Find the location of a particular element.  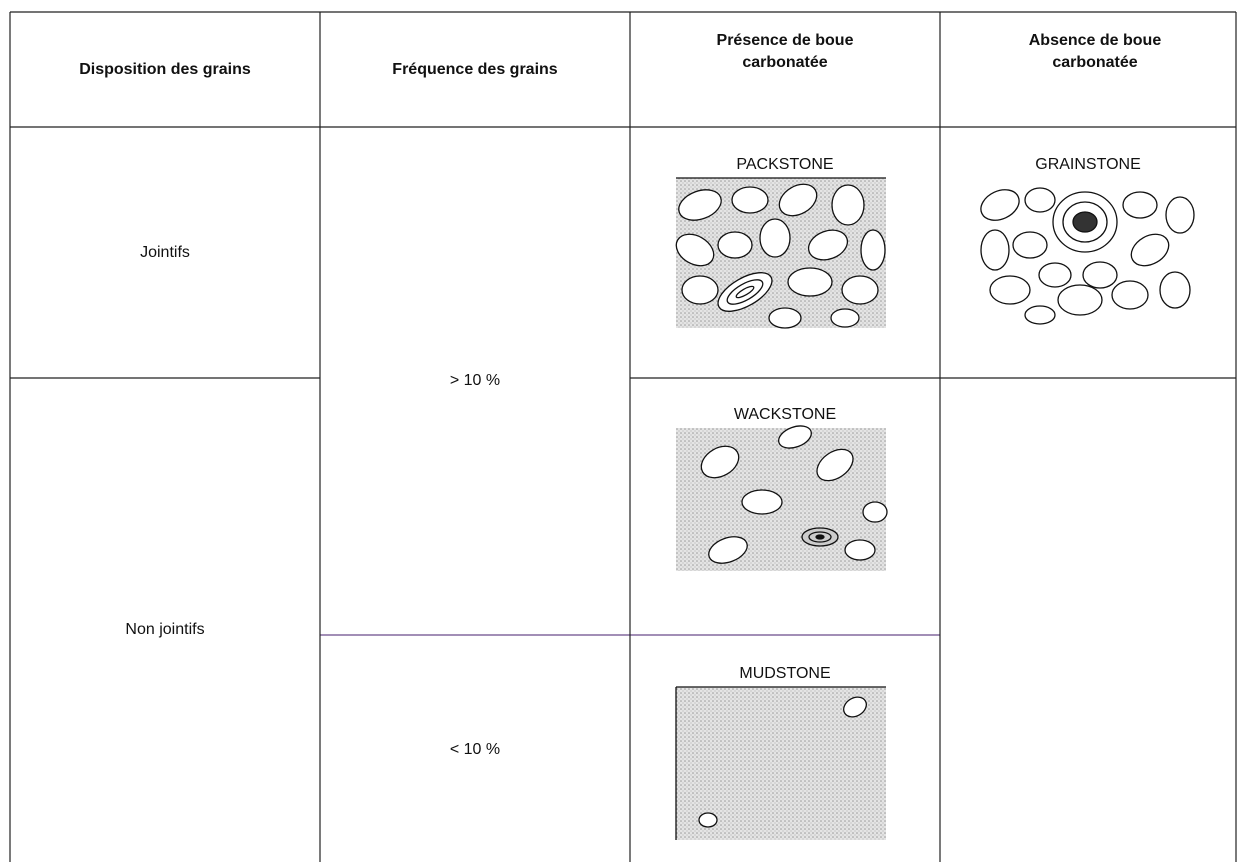

disposition-cell: Non jointifs is located at coordinates (165, 629).